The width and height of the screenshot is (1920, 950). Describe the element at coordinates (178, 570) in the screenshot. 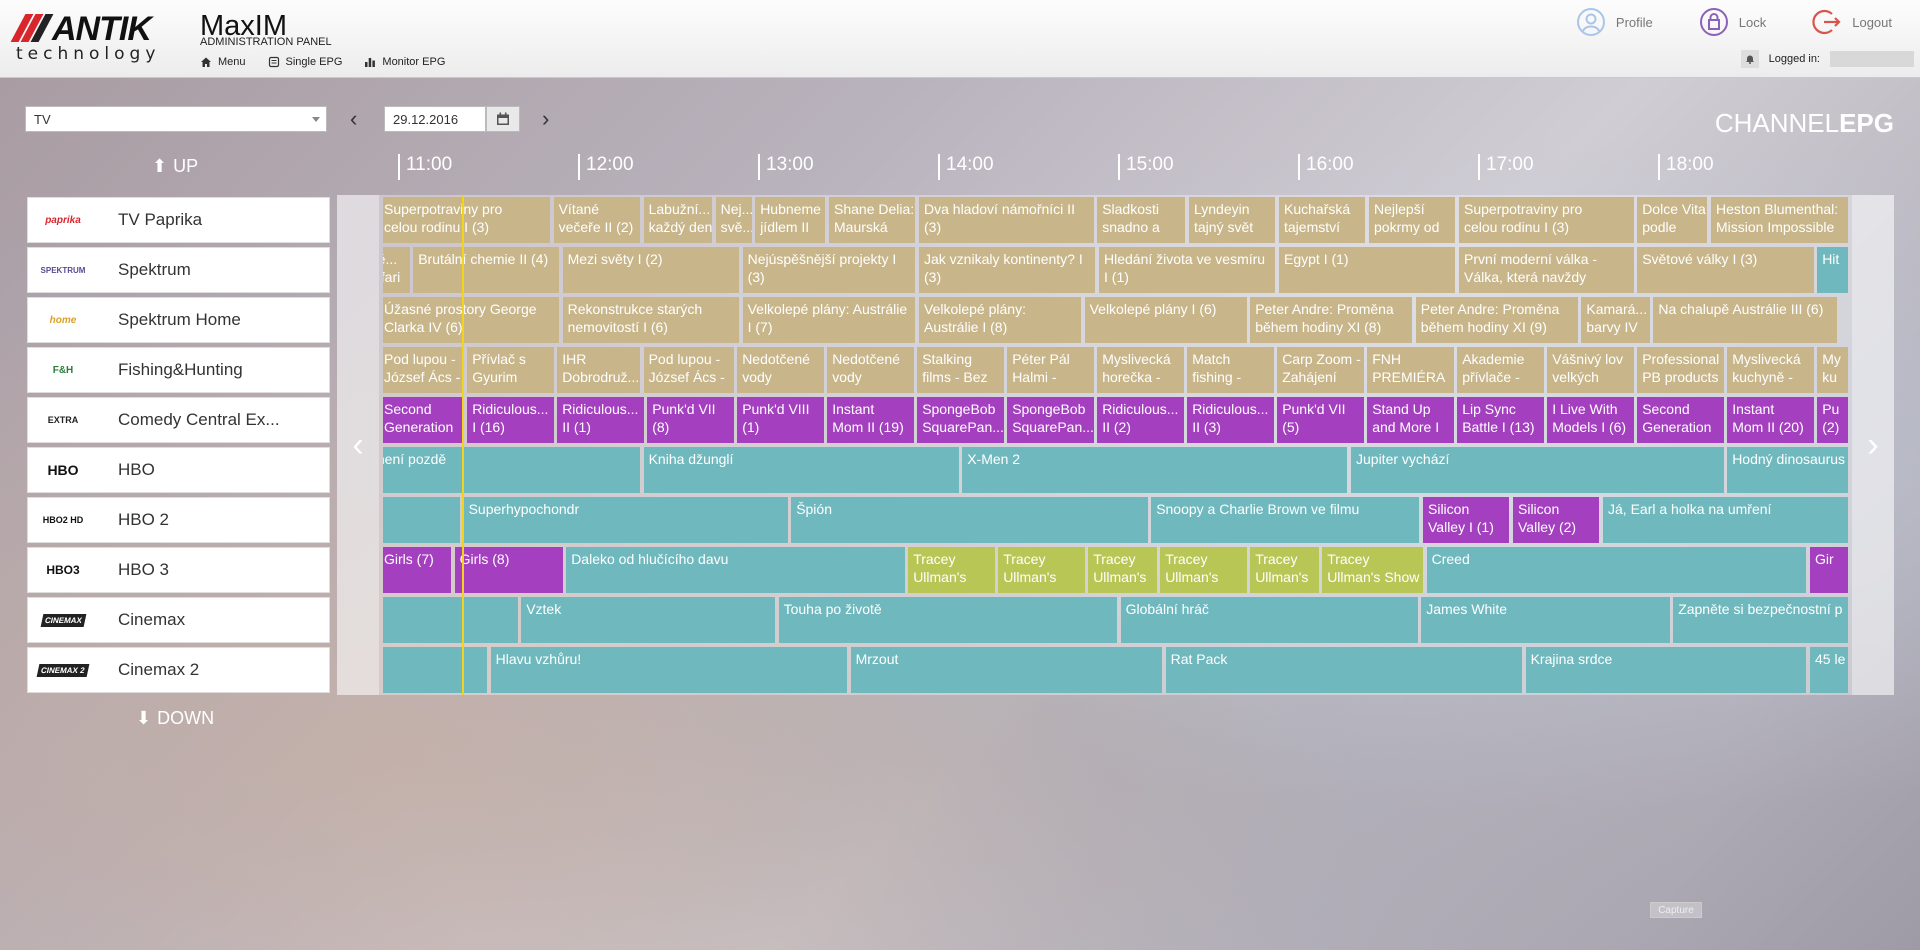

I see `channel-row: HBO3 HBO 3` at that location.